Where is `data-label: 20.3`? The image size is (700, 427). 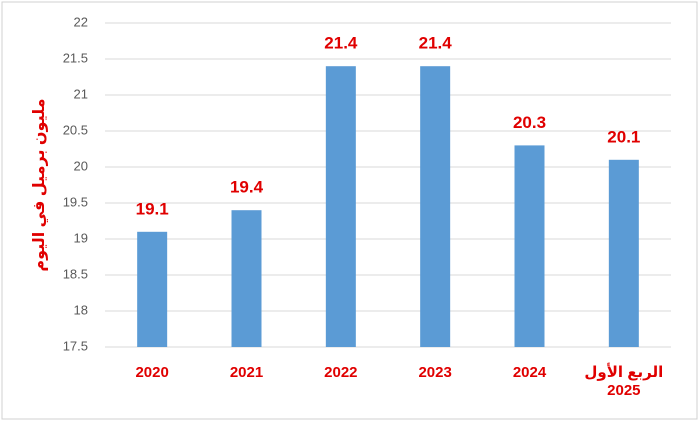 data-label: 20.3 is located at coordinates (529, 122).